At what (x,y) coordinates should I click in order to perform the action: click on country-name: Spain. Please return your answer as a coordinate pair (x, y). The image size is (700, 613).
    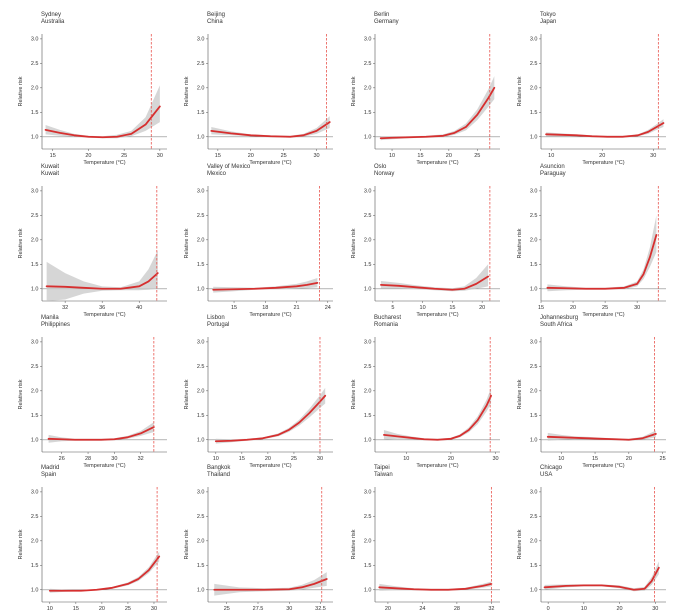
    Looking at the image, I should click on (48, 475).